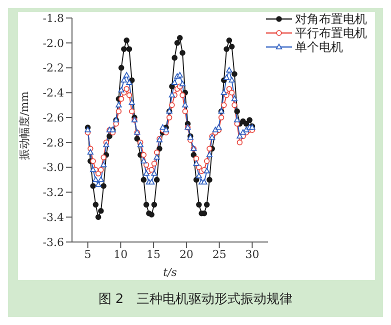  Describe the element at coordinates (53, 68) in the screenshot. I see `y-tick-label: -2.2` at that location.